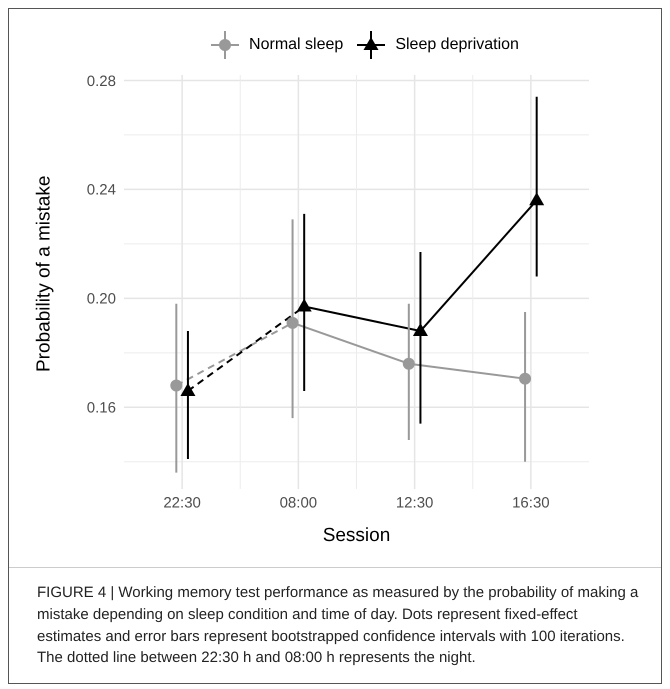 The height and width of the screenshot is (689, 670). I want to click on x-axis-title: Session, so click(356, 535).